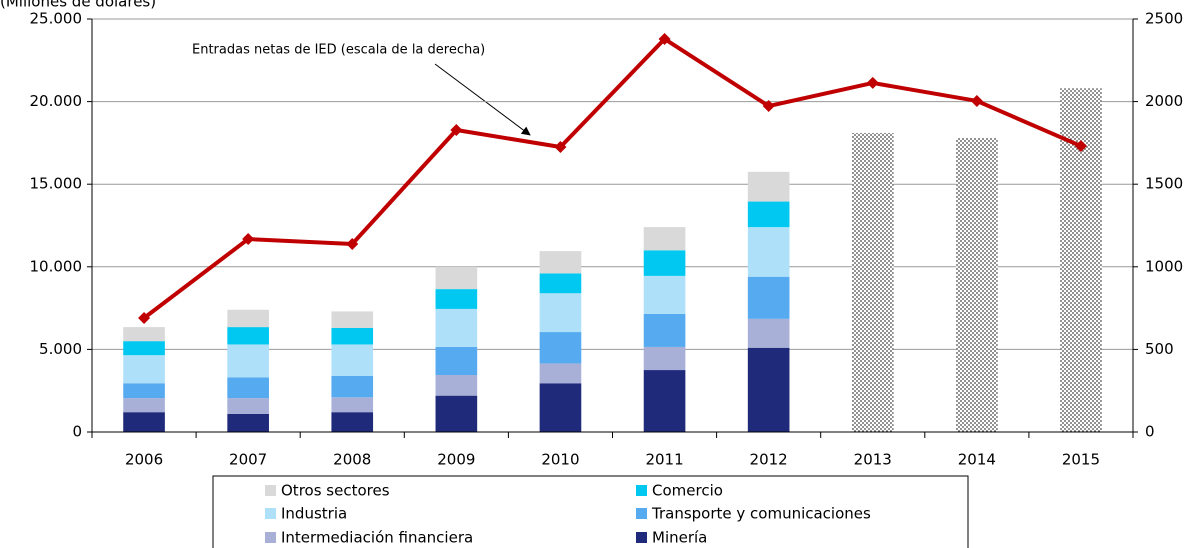  Describe the element at coordinates (873, 460) in the screenshot. I see `x-tick-label: 2013` at that location.